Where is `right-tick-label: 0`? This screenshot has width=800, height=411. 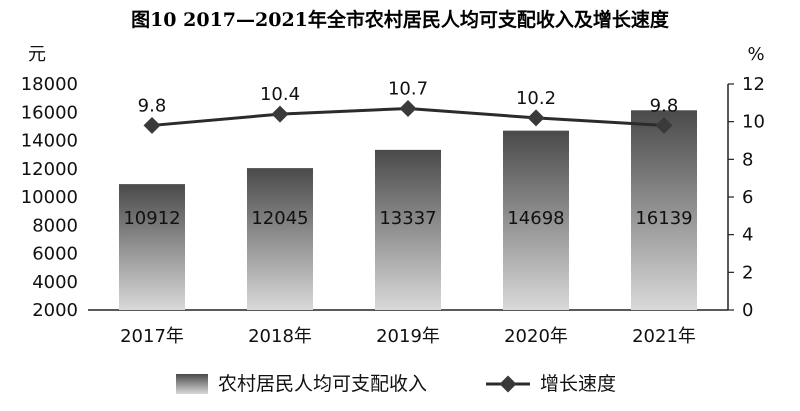
right-tick-label: 0 is located at coordinates (747, 310).